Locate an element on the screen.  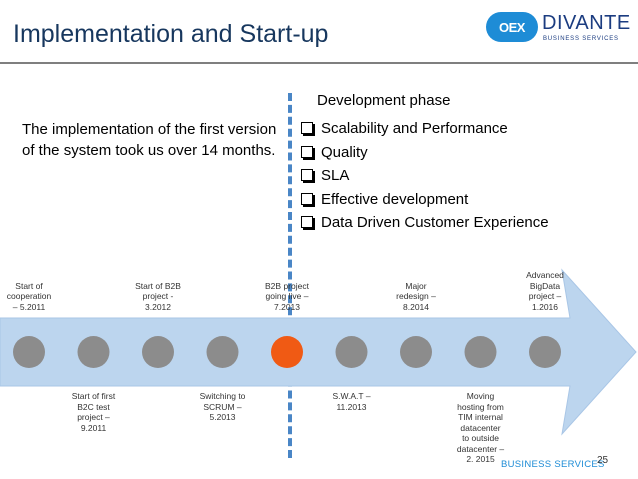
checklist-item-label: Quality is located at coordinates (344, 152).